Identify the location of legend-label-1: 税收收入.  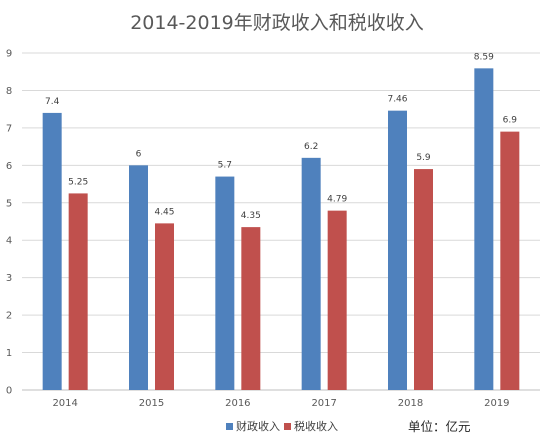
(316, 426).